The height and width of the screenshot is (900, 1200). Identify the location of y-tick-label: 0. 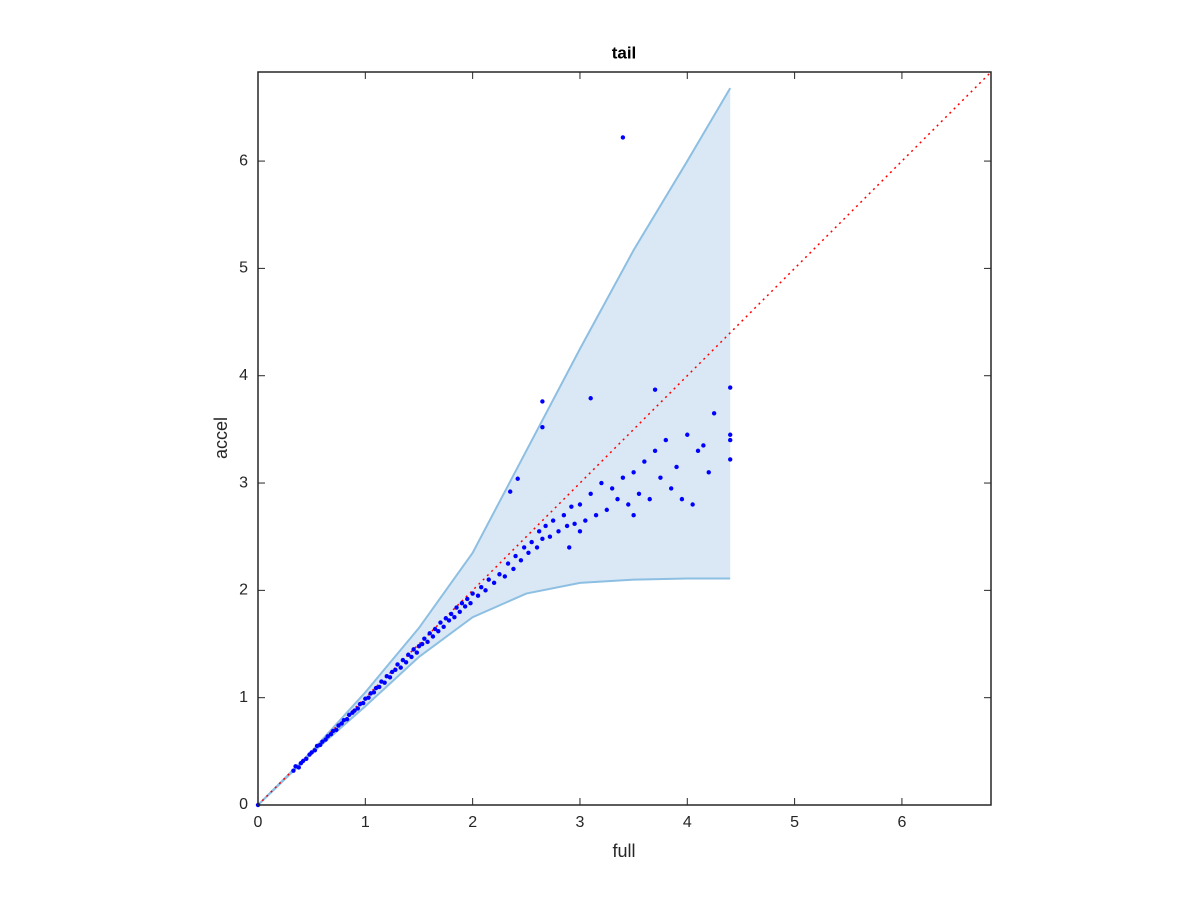
(243, 804).